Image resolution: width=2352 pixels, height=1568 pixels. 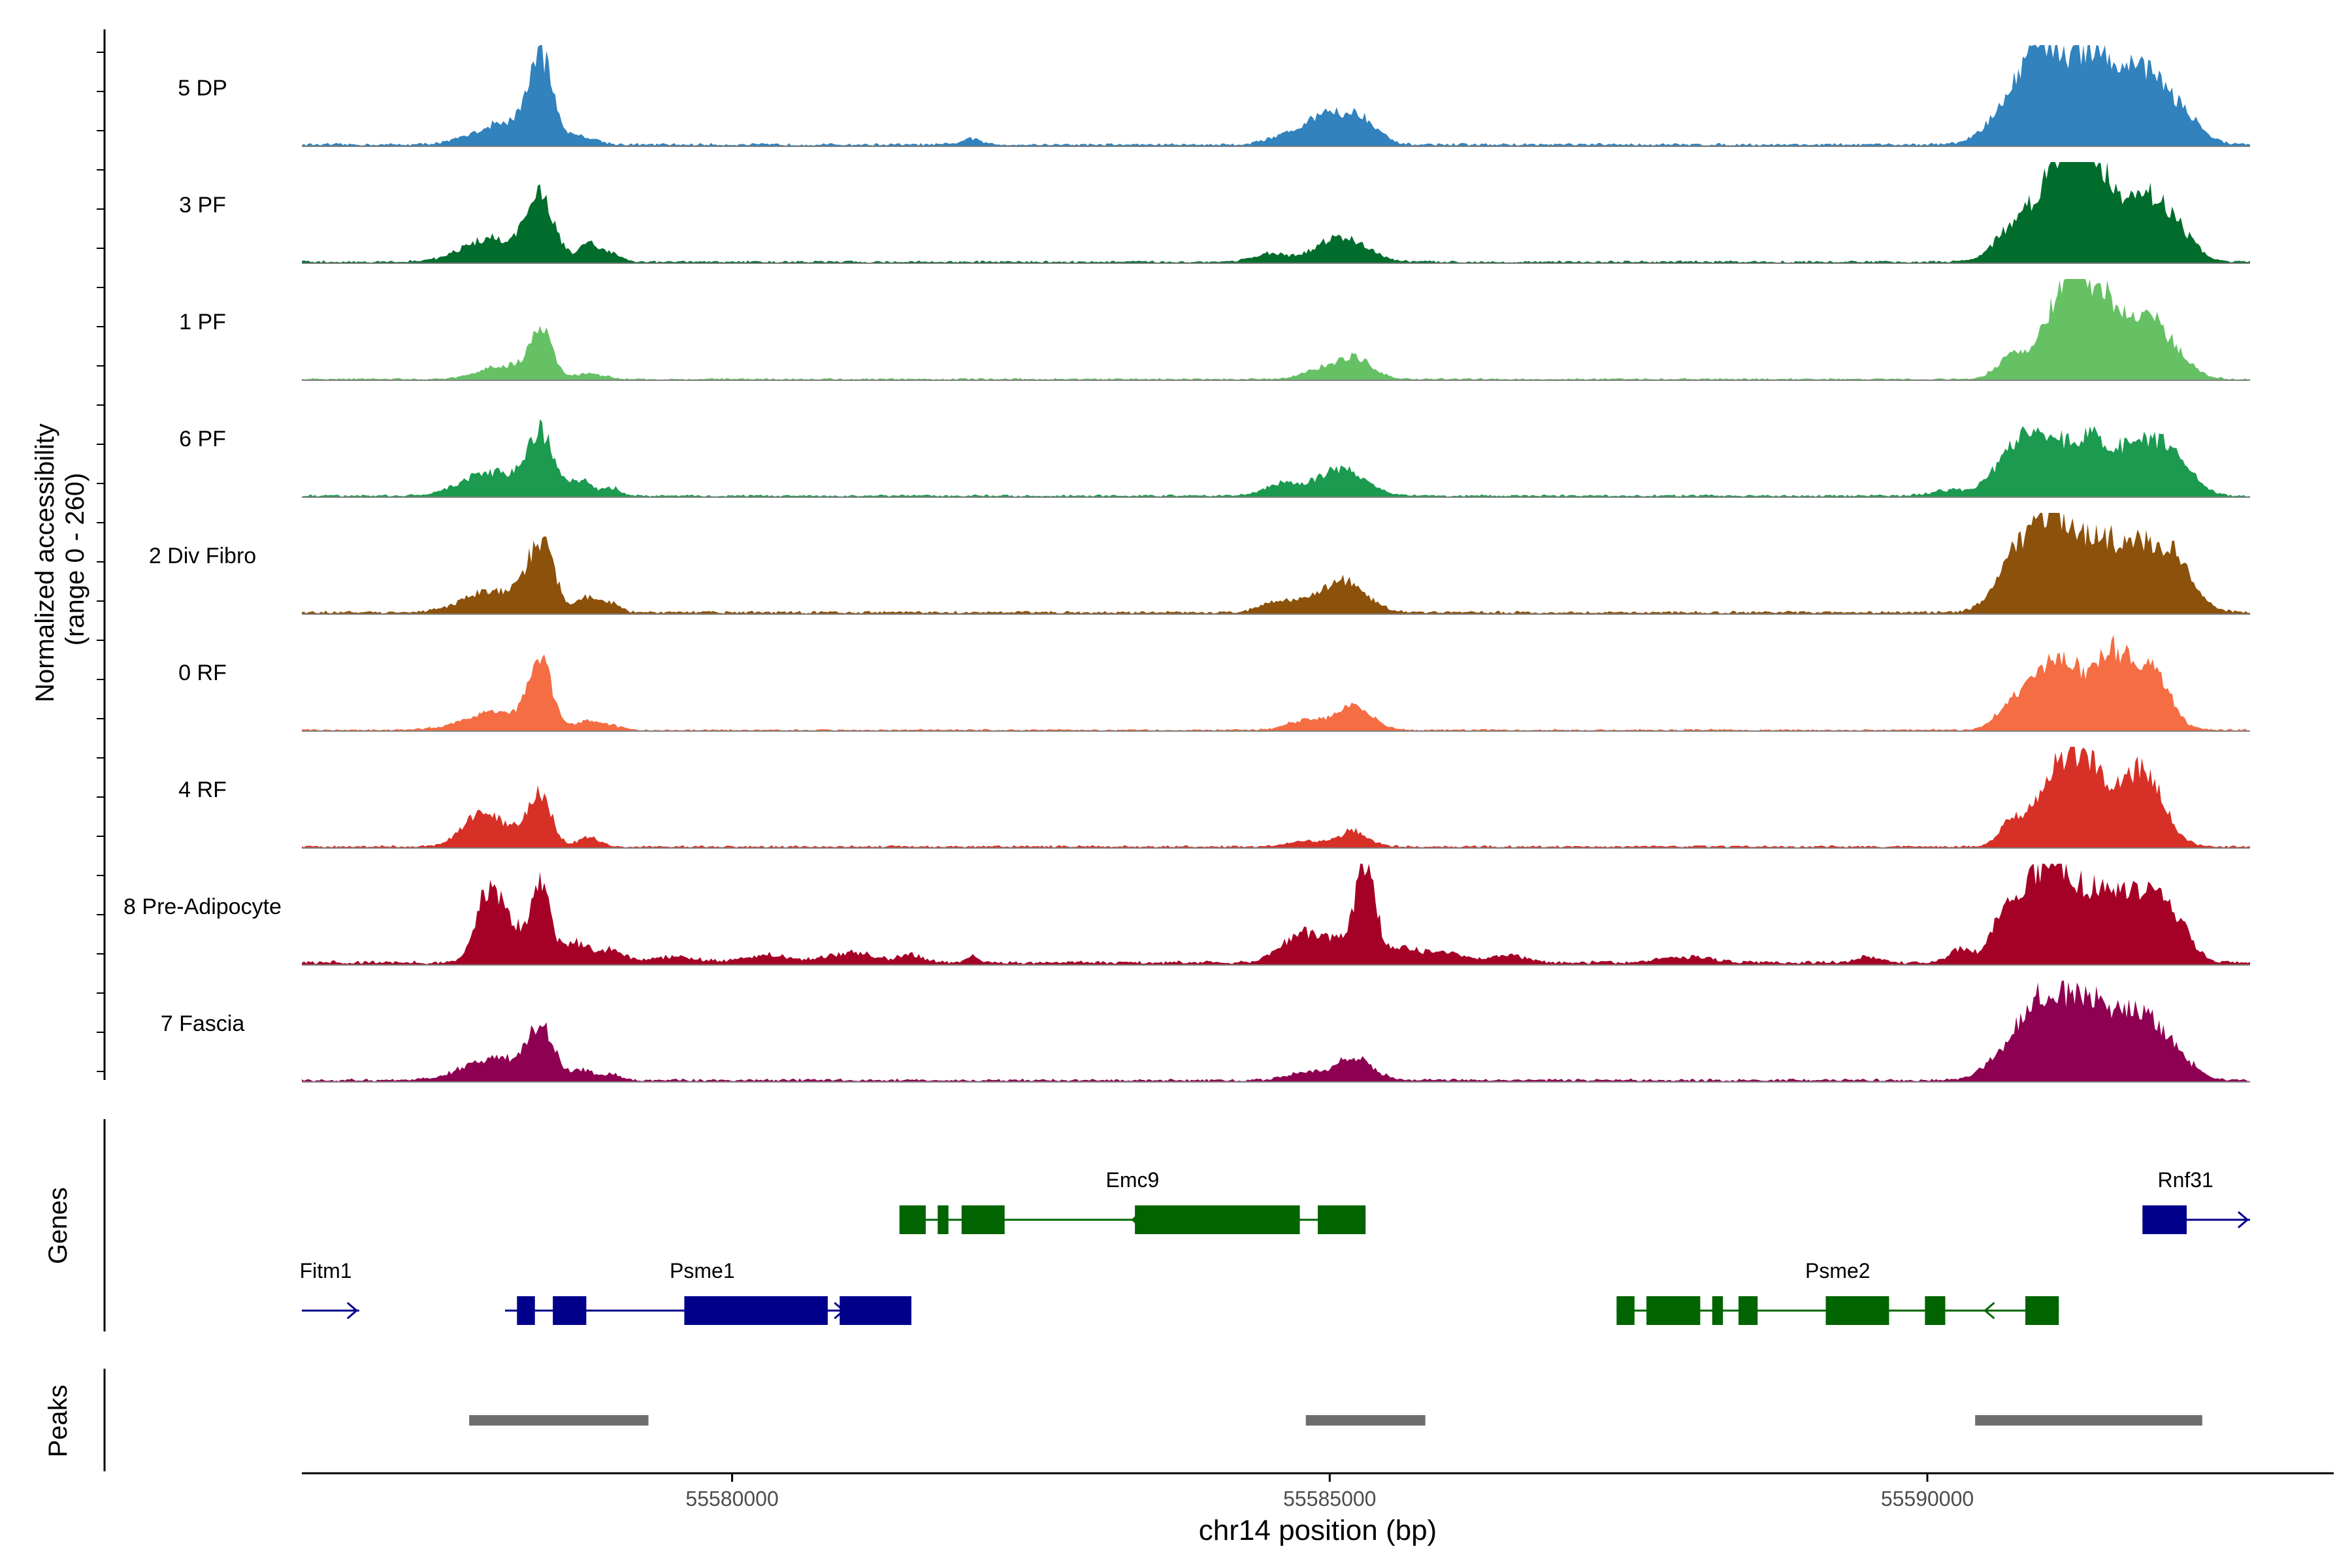 What do you see at coordinates (1276, 212) in the screenshot?
I see `coverage-area-3-pf` at bounding box center [1276, 212].